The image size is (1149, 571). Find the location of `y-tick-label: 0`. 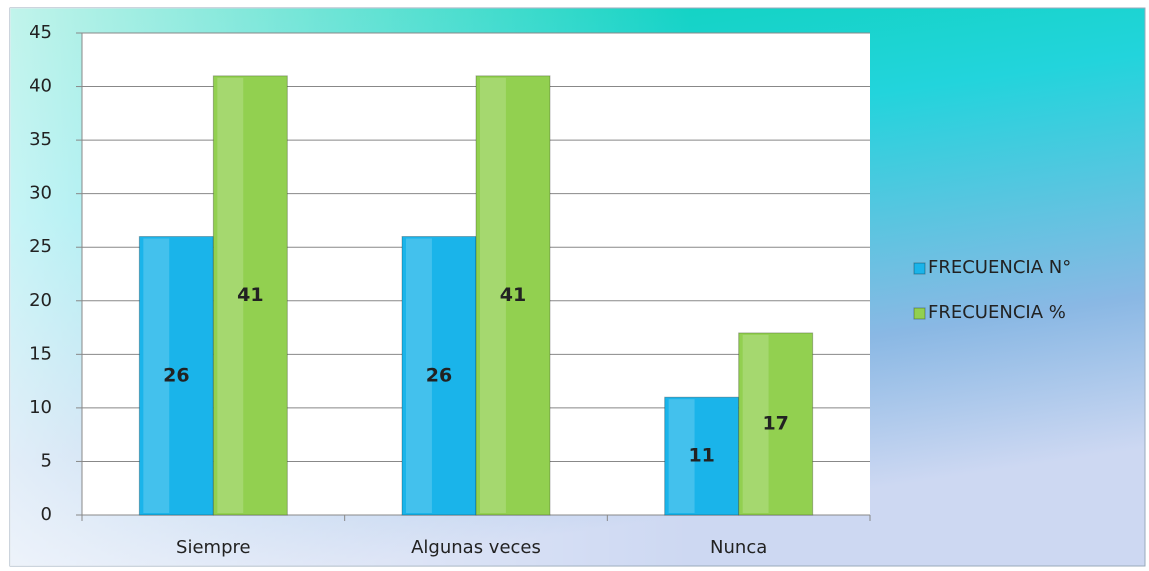

y-tick-label: 0 is located at coordinates (46, 514).